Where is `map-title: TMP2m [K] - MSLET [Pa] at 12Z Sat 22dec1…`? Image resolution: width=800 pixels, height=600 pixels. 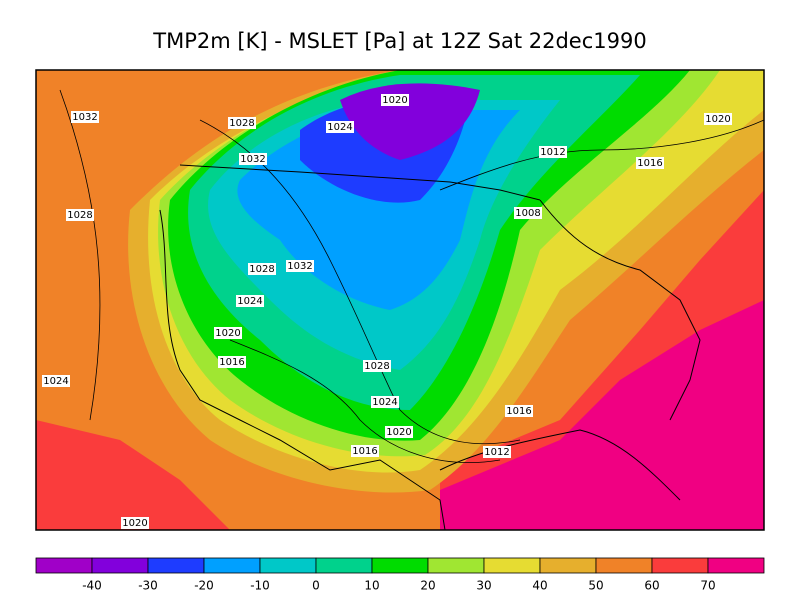
map-title: TMP2m [K] - MSLET [Pa] at 12Z Sat 22dec1… is located at coordinates (399, 41).